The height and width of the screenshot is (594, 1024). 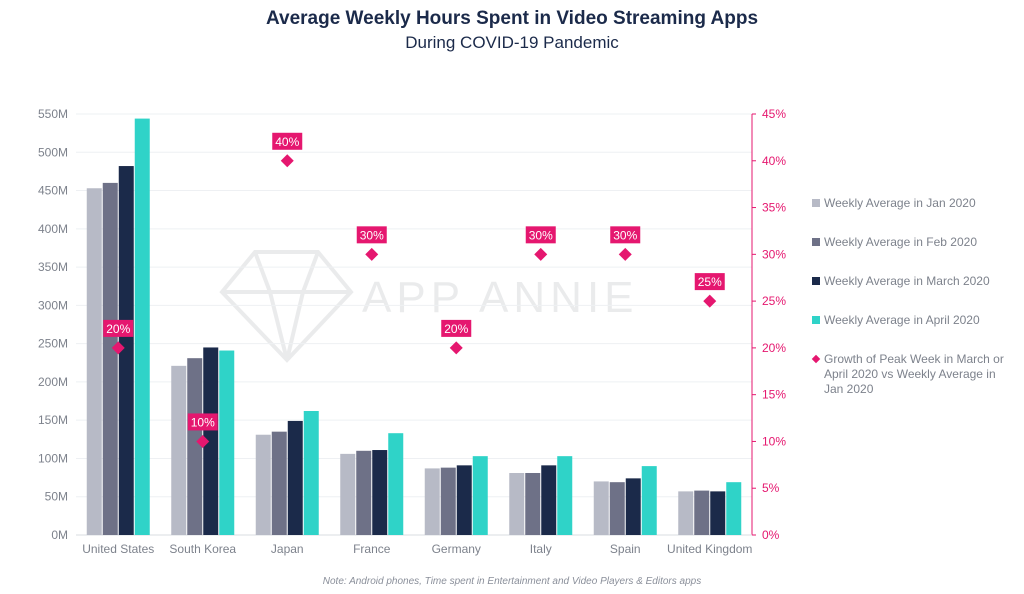 I want to click on legend-item-feb: Weekly Average in Feb 2020, so click(x=912, y=242).